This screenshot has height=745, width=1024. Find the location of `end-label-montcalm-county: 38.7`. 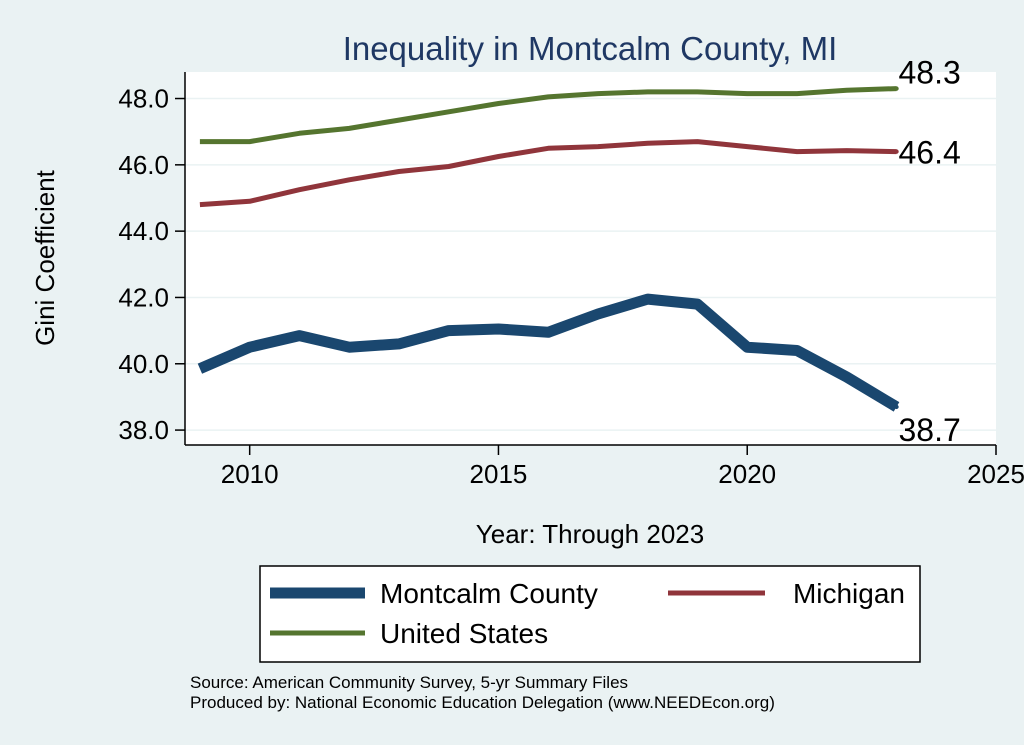

end-label-montcalm-county: 38.7 is located at coordinates (929, 430).